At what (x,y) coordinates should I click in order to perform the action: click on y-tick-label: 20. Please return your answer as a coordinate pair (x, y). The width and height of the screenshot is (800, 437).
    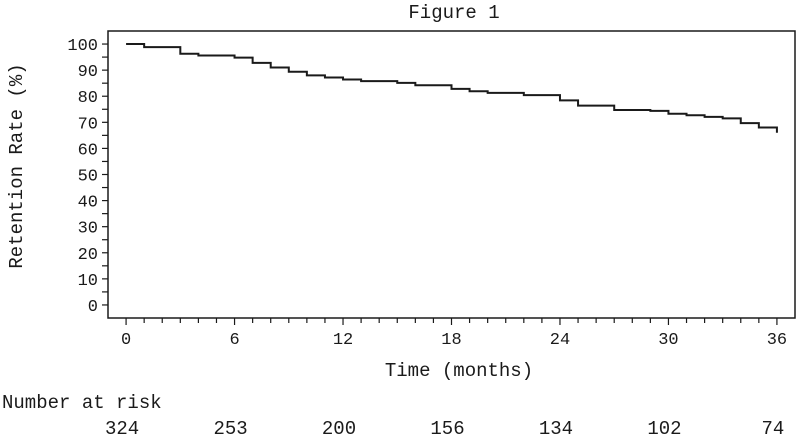
    Looking at the image, I should click on (88, 255).